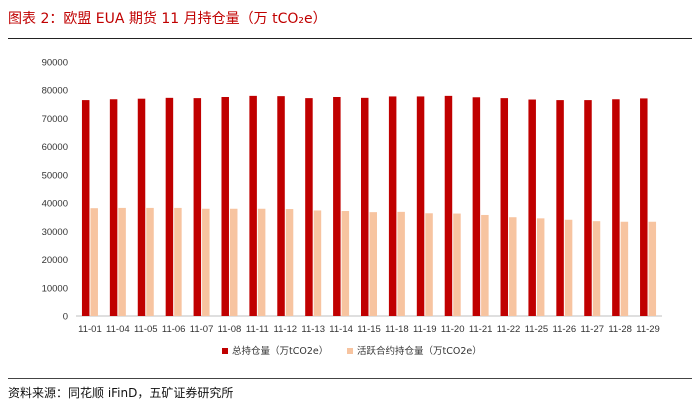 This screenshot has height=407, width=700. I want to click on x-tick-label: 11-04, so click(118, 329).